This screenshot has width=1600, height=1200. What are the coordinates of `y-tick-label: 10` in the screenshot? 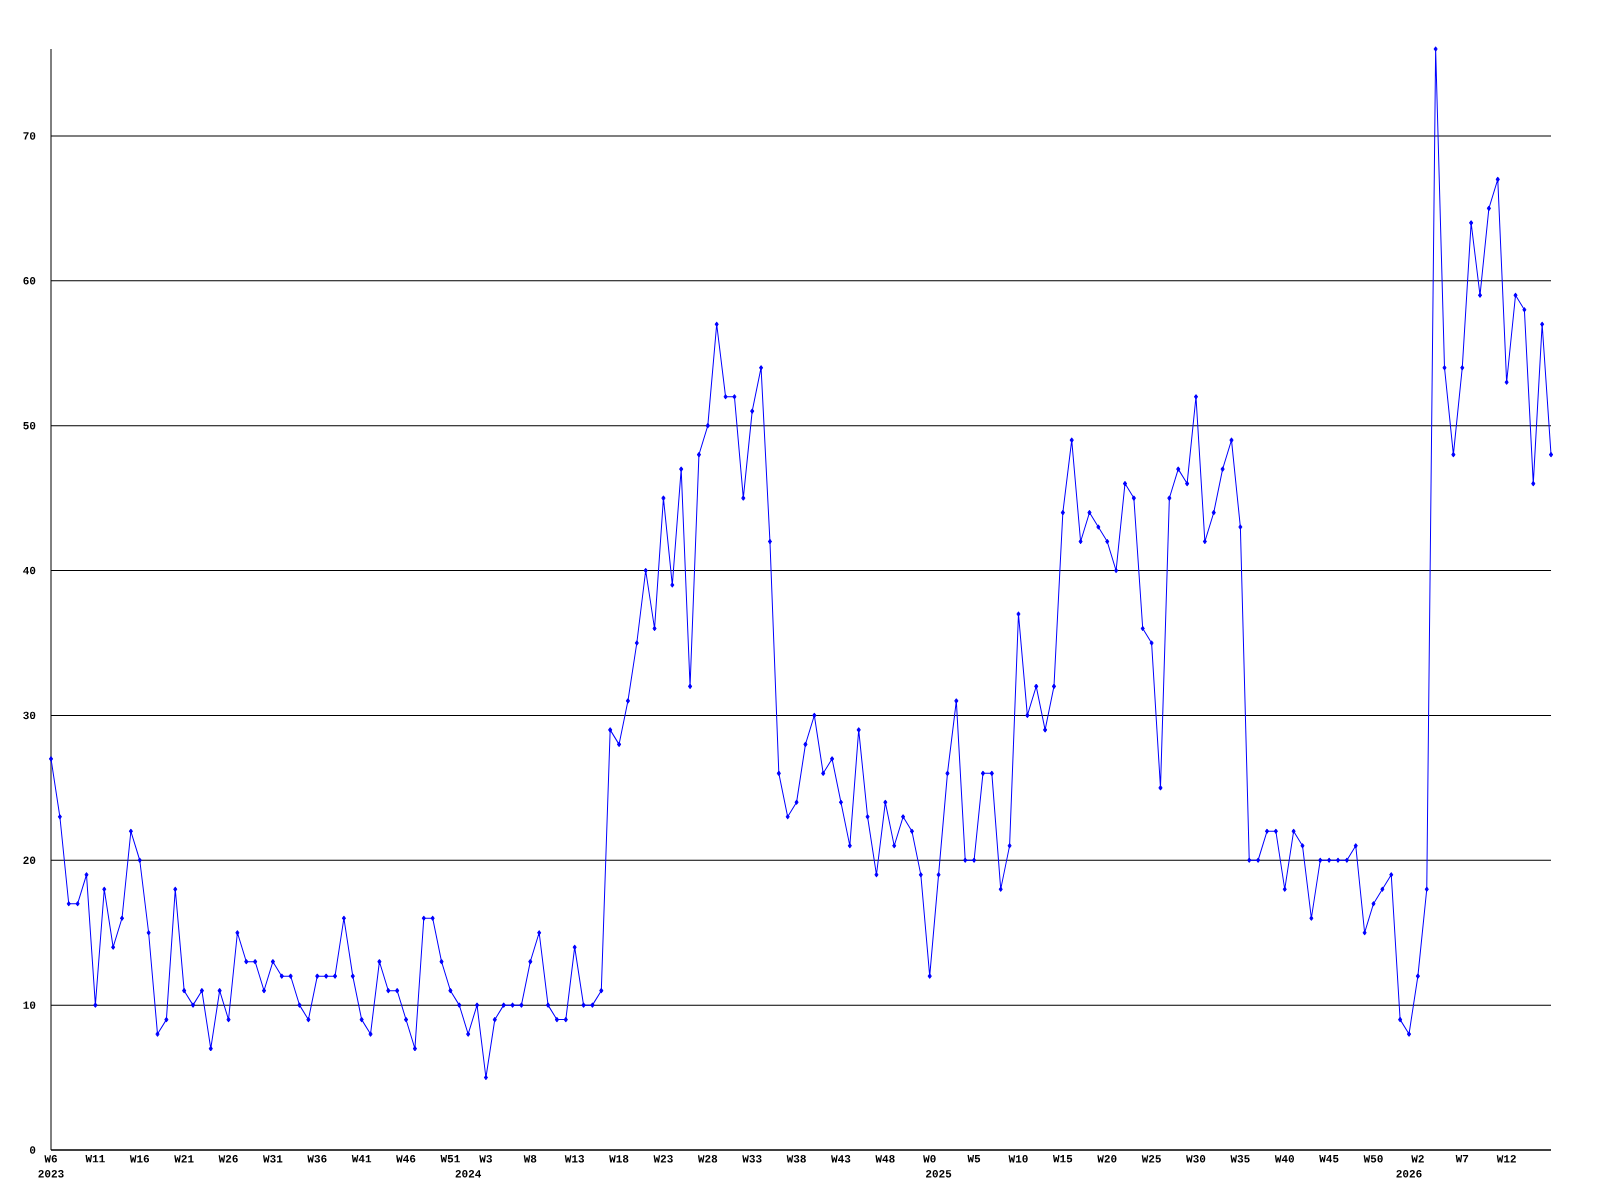 It's located at (29, 1005).